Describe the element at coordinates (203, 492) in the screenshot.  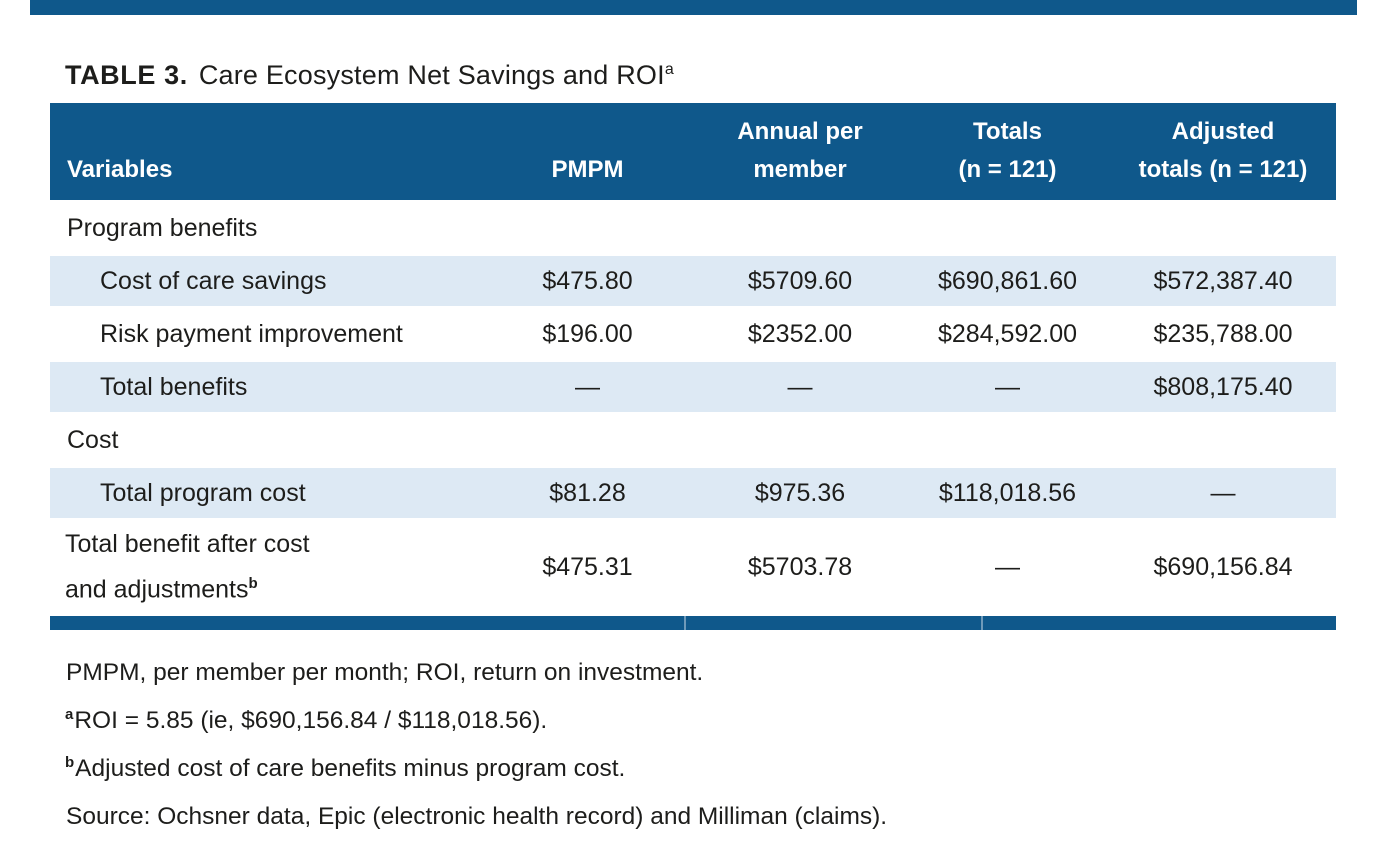
I see `row-label: Total program cost` at that location.